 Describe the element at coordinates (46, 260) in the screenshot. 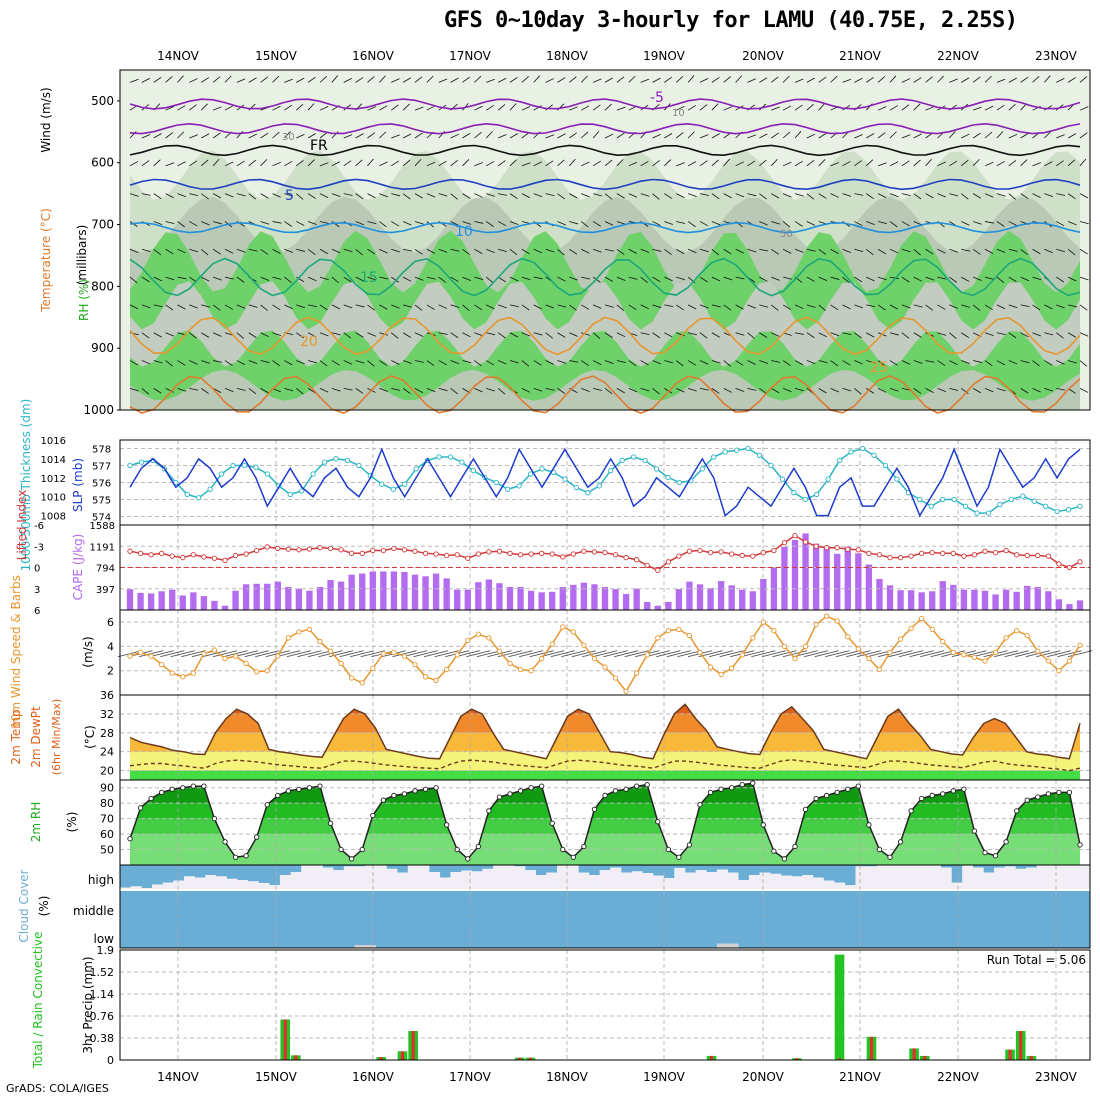

I see `temperature-side-label: Temperature (°C)` at that location.